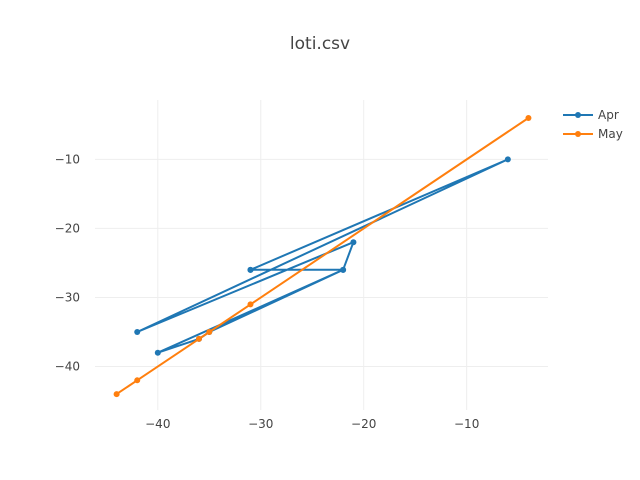  Describe the element at coordinates (363, 424) in the screenshot. I see `x-tick-label: −20` at that location.